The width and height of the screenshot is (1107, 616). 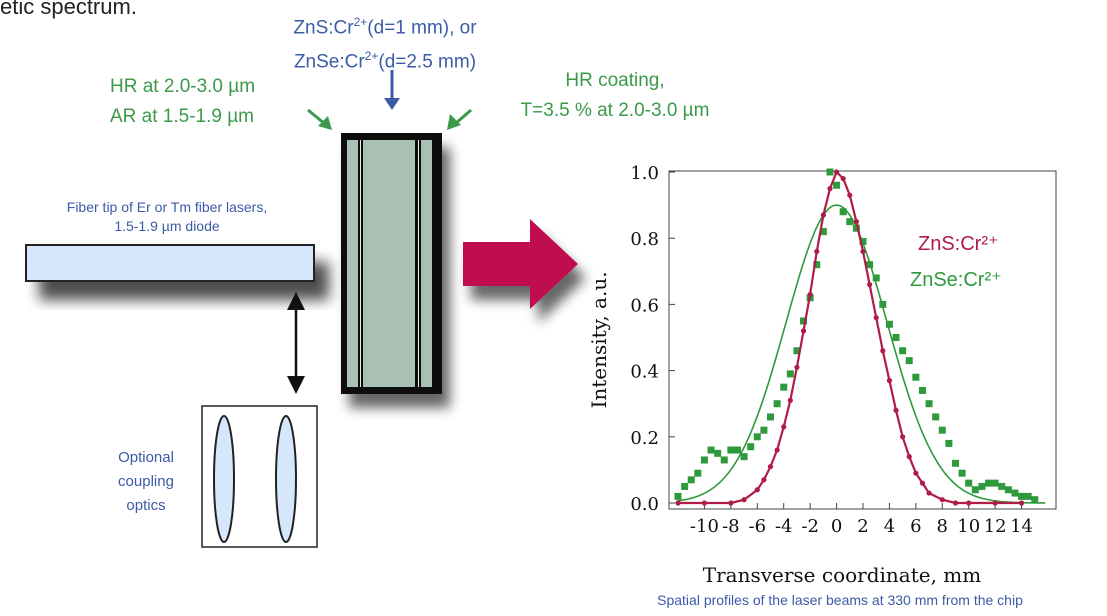 What do you see at coordinates (644, 372) in the screenshot?
I see `chart-y-tick-label: 0.4` at bounding box center [644, 372].